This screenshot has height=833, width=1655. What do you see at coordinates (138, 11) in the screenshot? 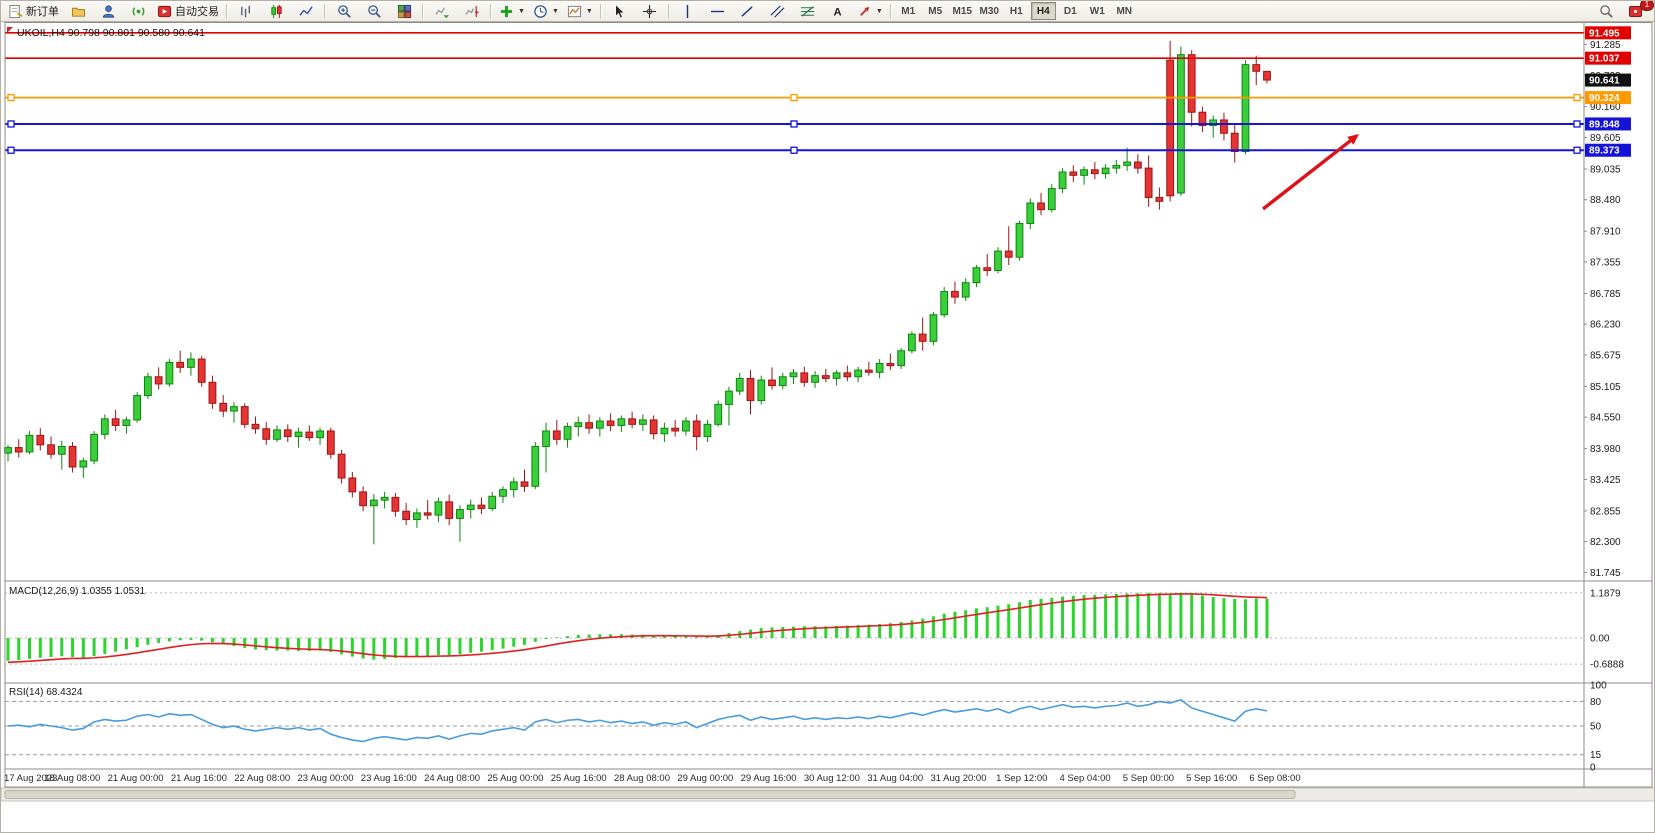
I see `community-button` at bounding box center [138, 11].